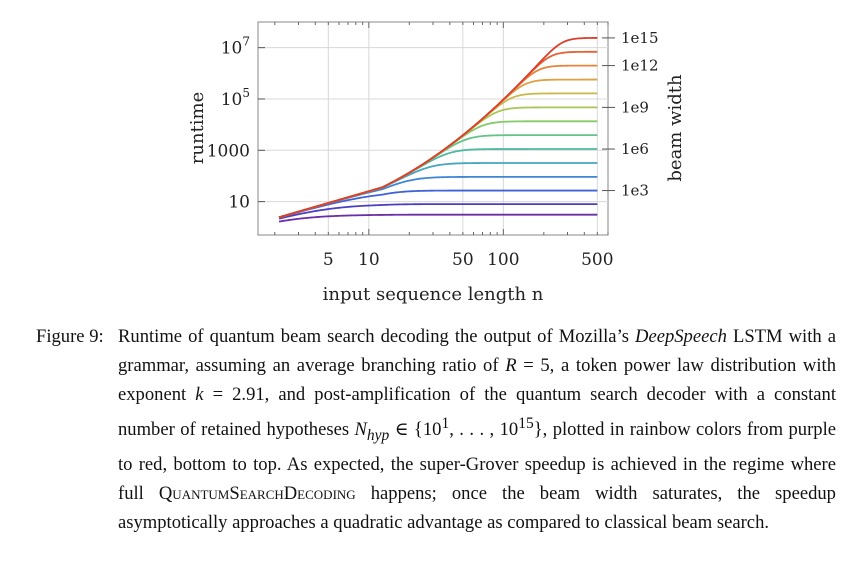  I want to click on x-tick-label: 50, so click(463, 260).